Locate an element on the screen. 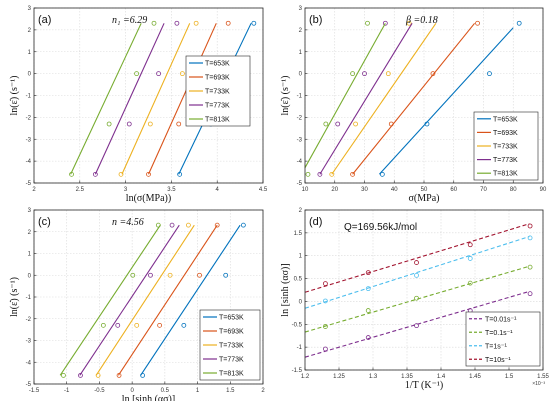 The image size is (550, 401). panel-label: (a) is located at coordinates (44, 20).